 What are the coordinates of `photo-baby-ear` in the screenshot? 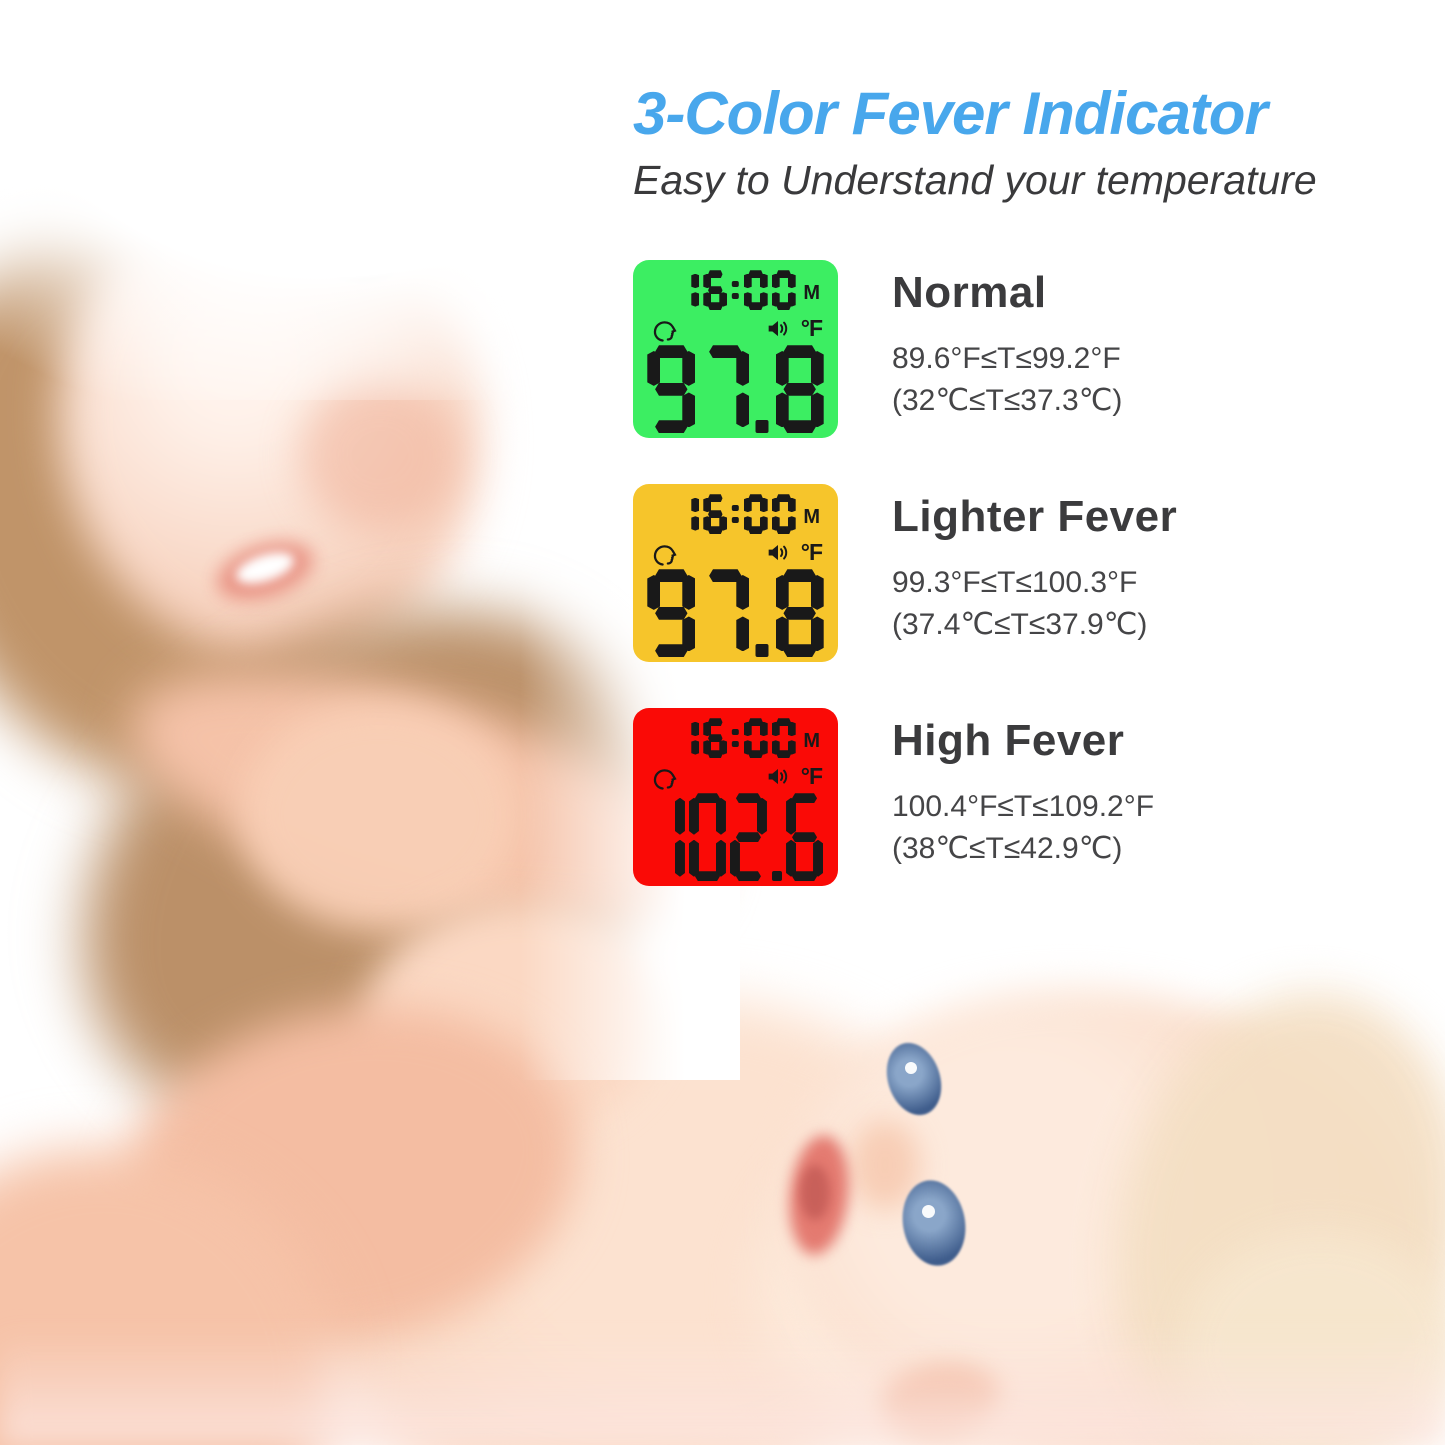 It's located at (940, 1400).